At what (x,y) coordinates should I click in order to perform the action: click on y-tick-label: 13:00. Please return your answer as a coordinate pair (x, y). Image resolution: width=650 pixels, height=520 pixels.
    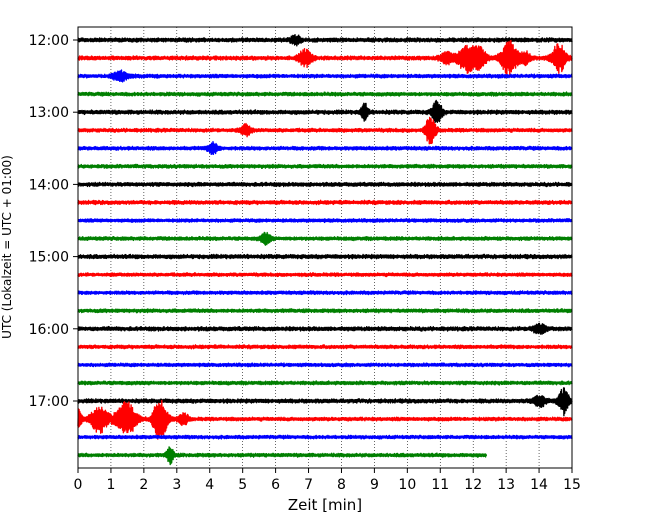
    Looking at the image, I should click on (49, 113).